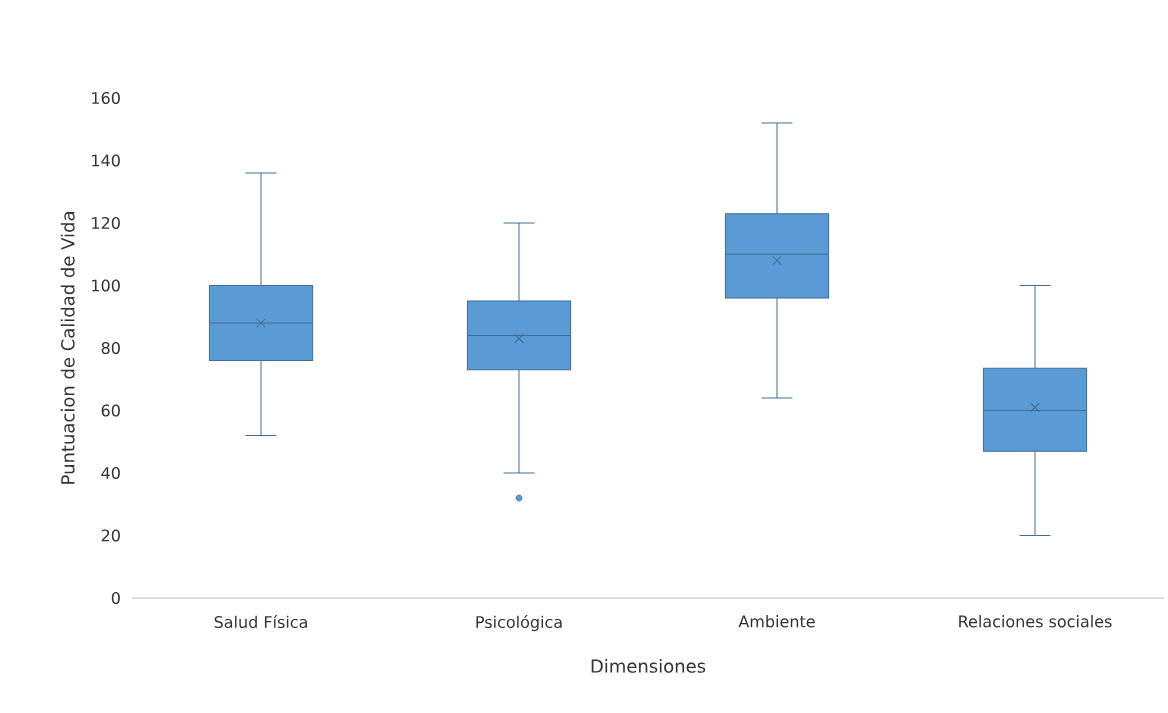 Image resolution: width=1168 pixels, height=713 pixels. I want to click on x-tick-label: Ambiente, so click(776, 621).